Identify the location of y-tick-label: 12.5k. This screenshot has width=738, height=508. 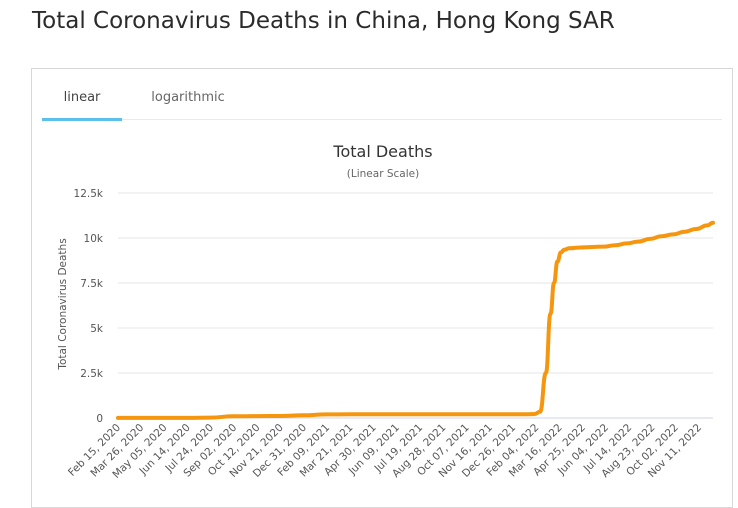
(89, 194).